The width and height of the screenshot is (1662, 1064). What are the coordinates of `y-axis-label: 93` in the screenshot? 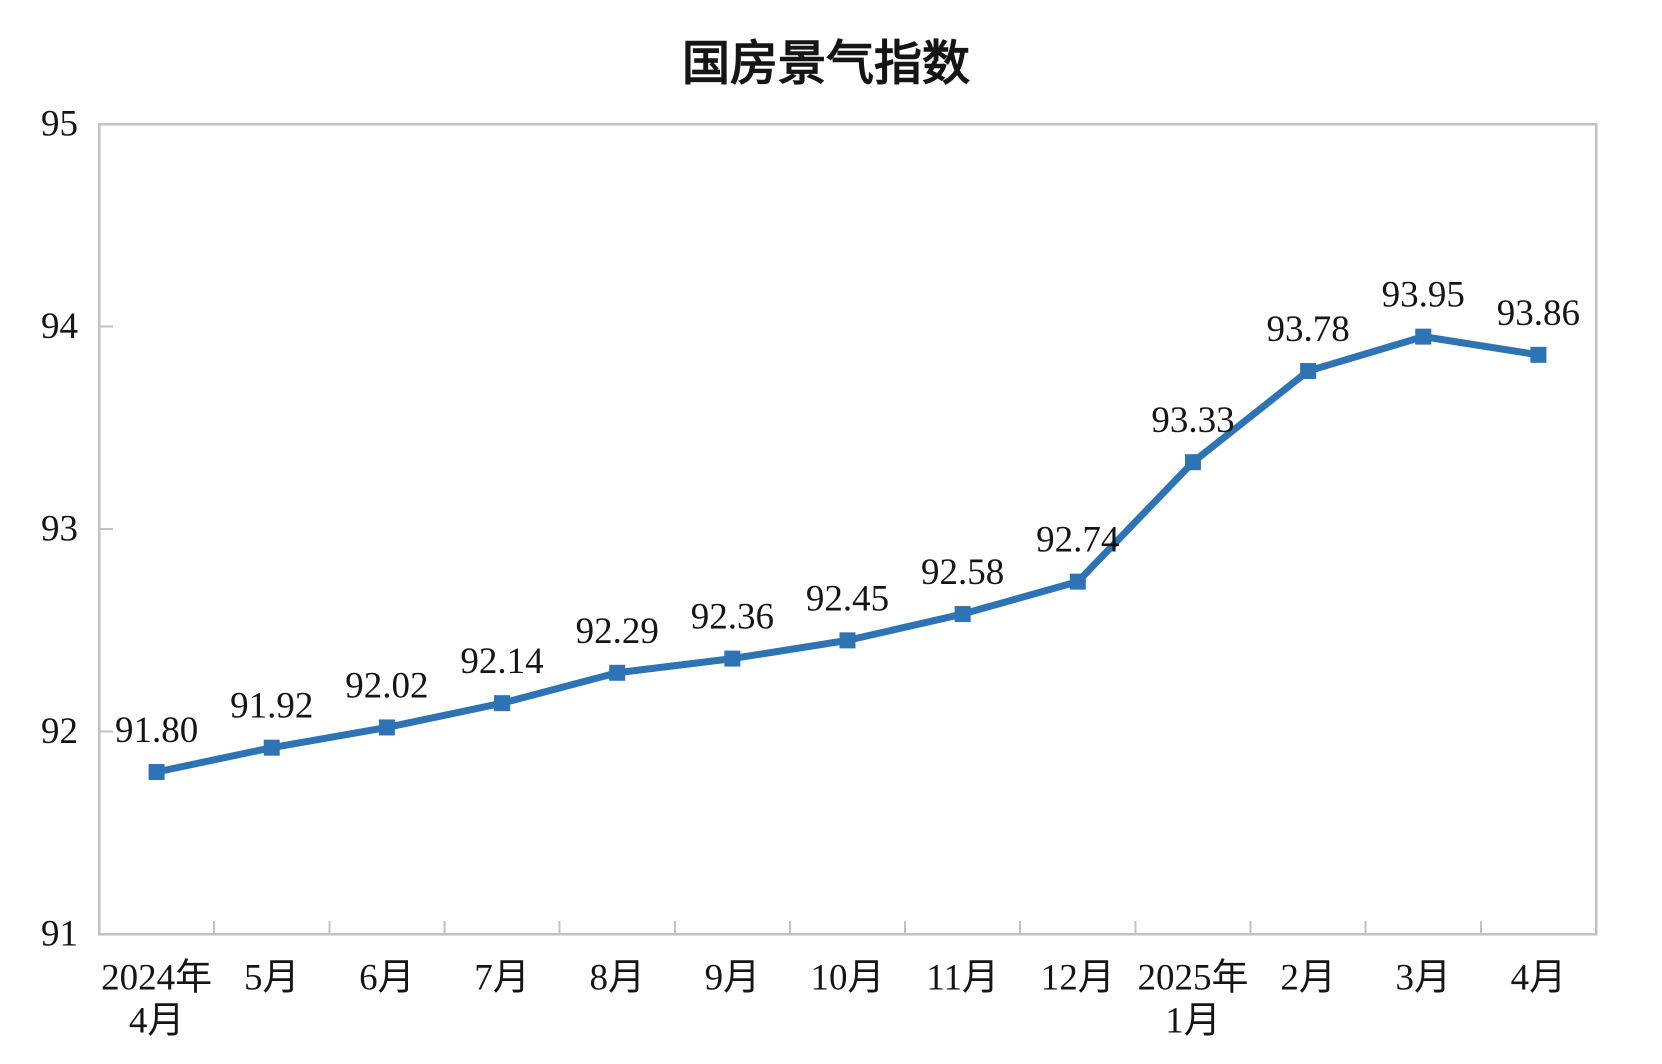 It's located at (59, 529).